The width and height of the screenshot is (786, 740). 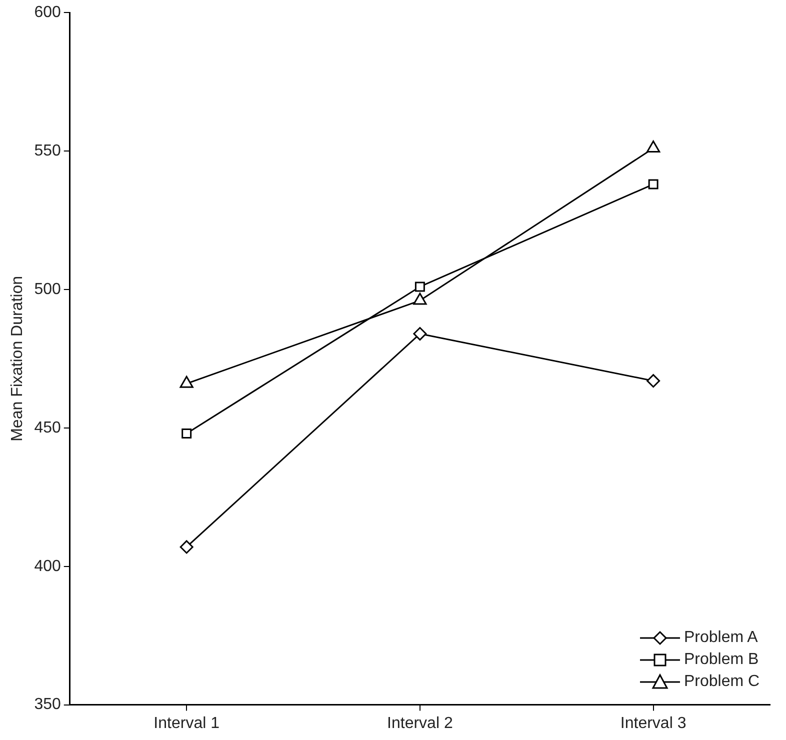 I want to click on y-tick-label: 550, so click(x=47, y=151).